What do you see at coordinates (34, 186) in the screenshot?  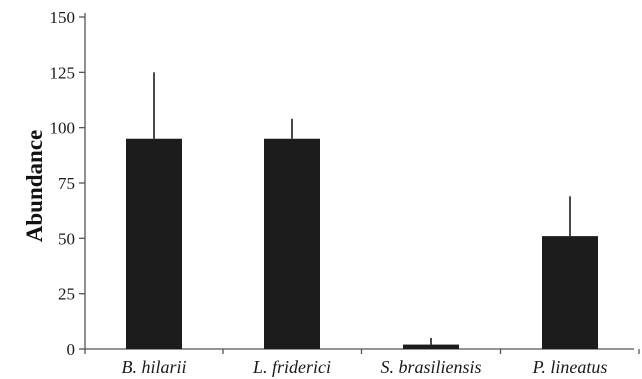 I see `y-axis-title: Abundance` at bounding box center [34, 186].